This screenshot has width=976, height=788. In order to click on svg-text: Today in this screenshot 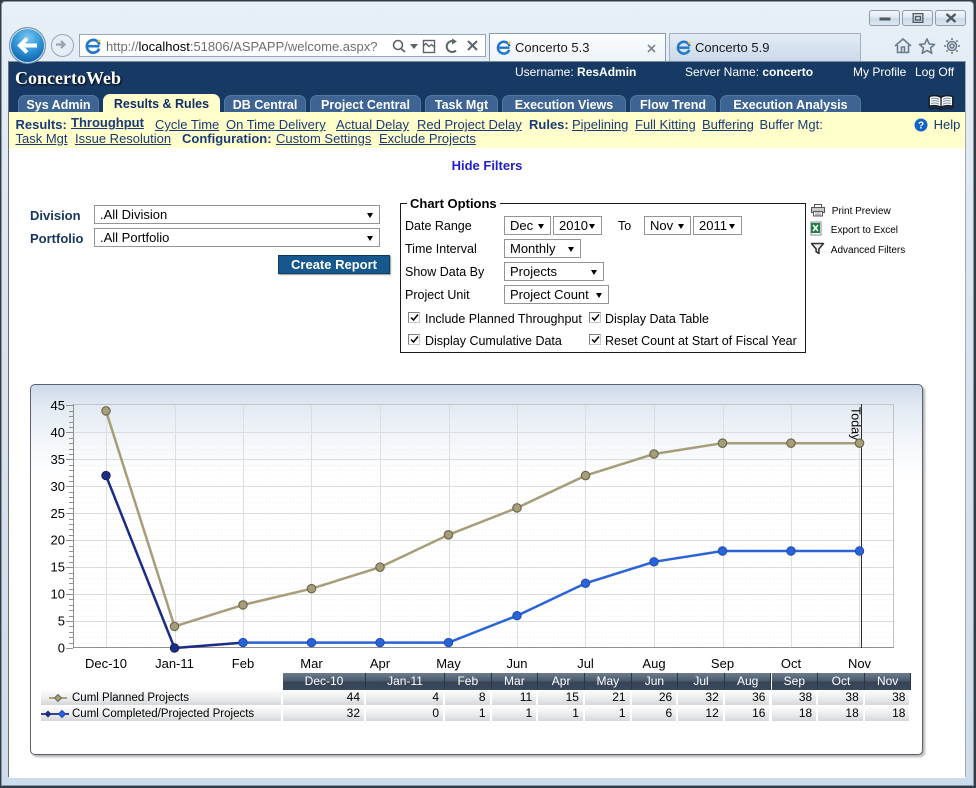, I will do `click(856, 424)`.